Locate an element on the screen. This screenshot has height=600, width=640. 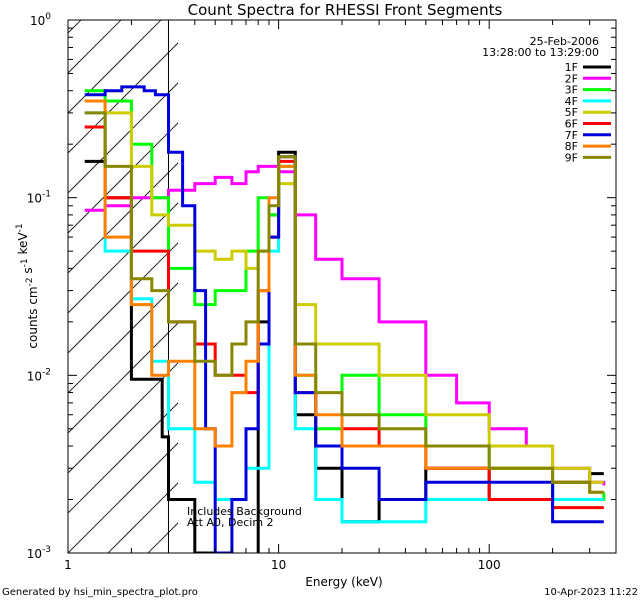
legend-label-6F: 6F is located at coordinates (571, 124).